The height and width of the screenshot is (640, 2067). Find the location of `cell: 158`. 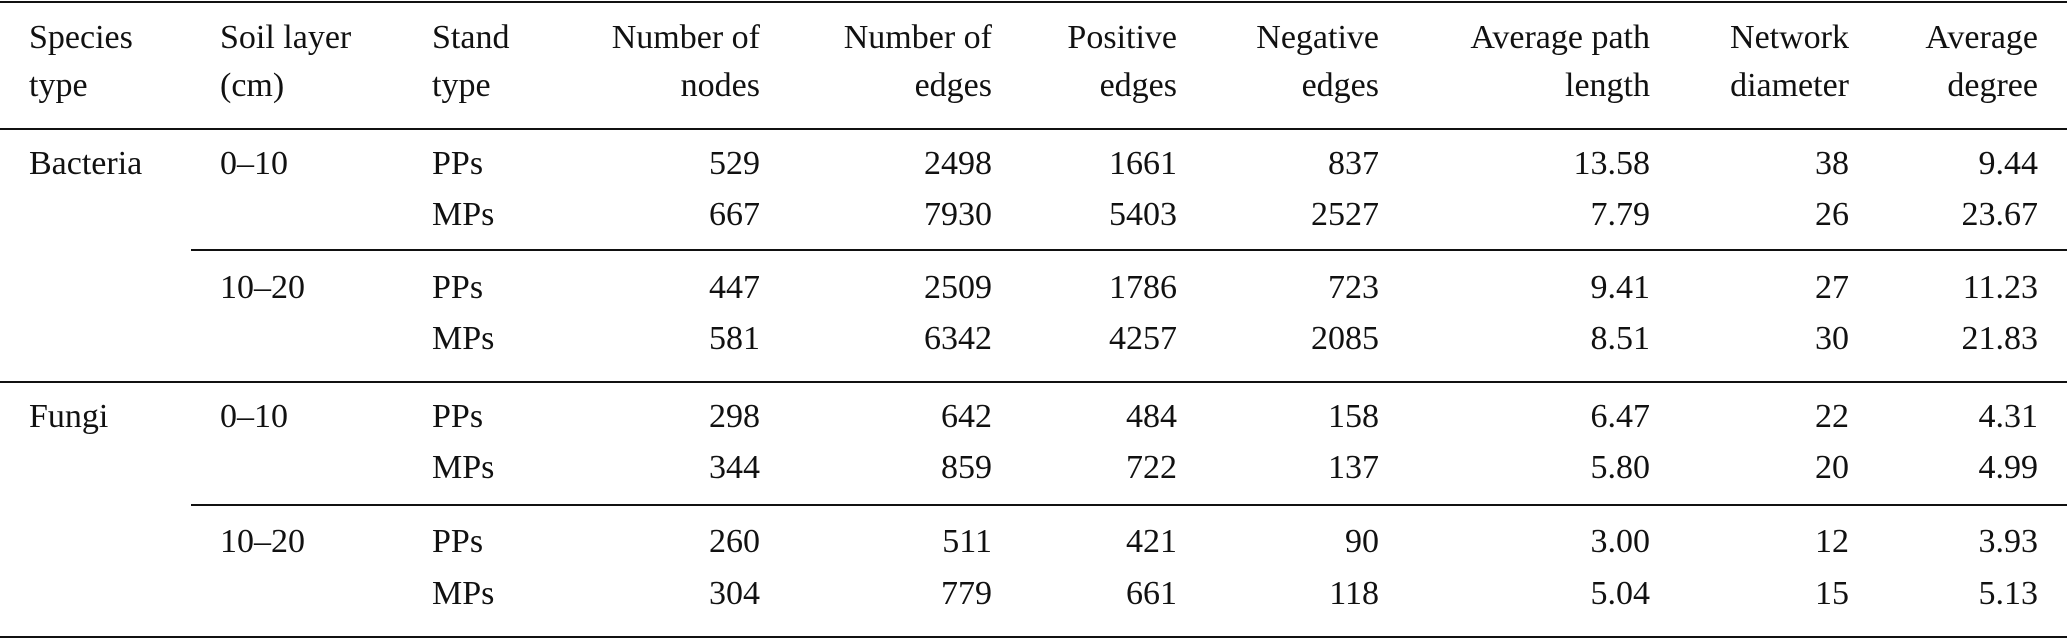

cell: 158 is located at coordinates (1353, 416).